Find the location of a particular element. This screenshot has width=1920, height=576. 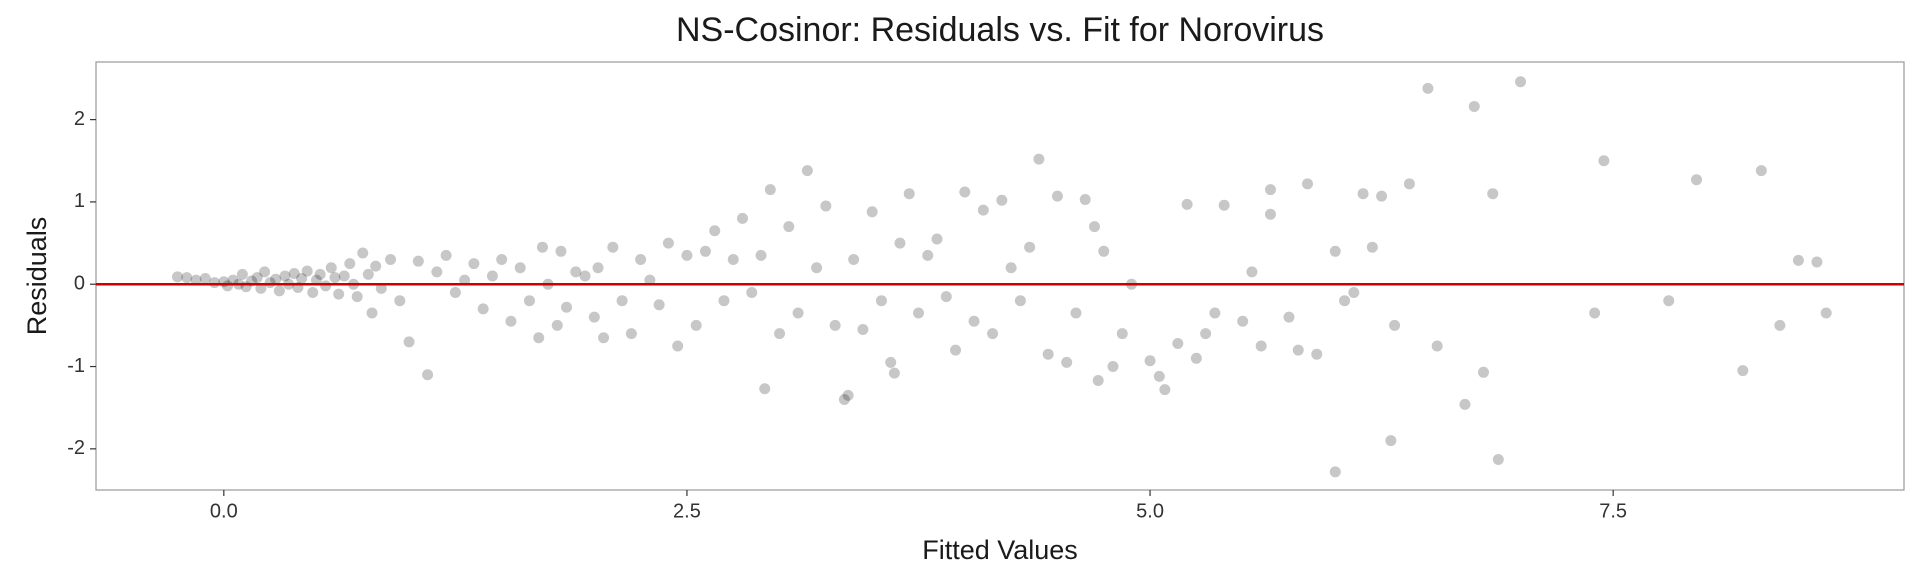

x-tick-label: 0.0 is located at coordinates (224, 511).